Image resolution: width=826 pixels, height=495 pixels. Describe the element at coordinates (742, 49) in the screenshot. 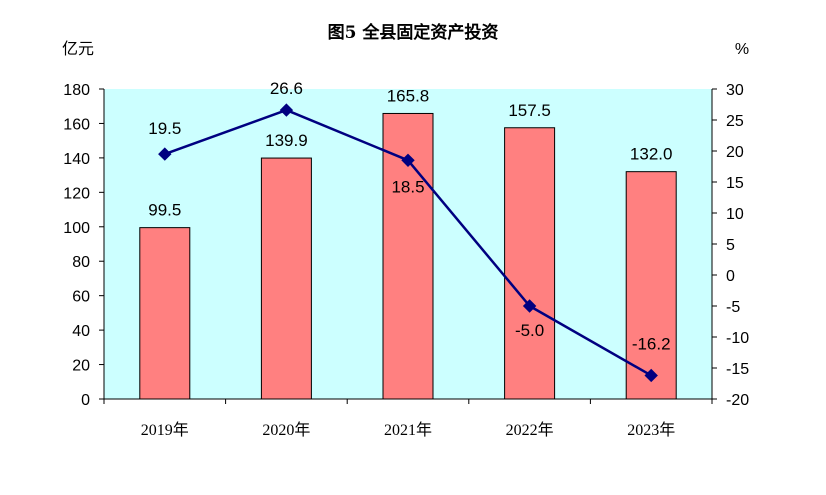

I see `right-axis-unit: %` at that location.